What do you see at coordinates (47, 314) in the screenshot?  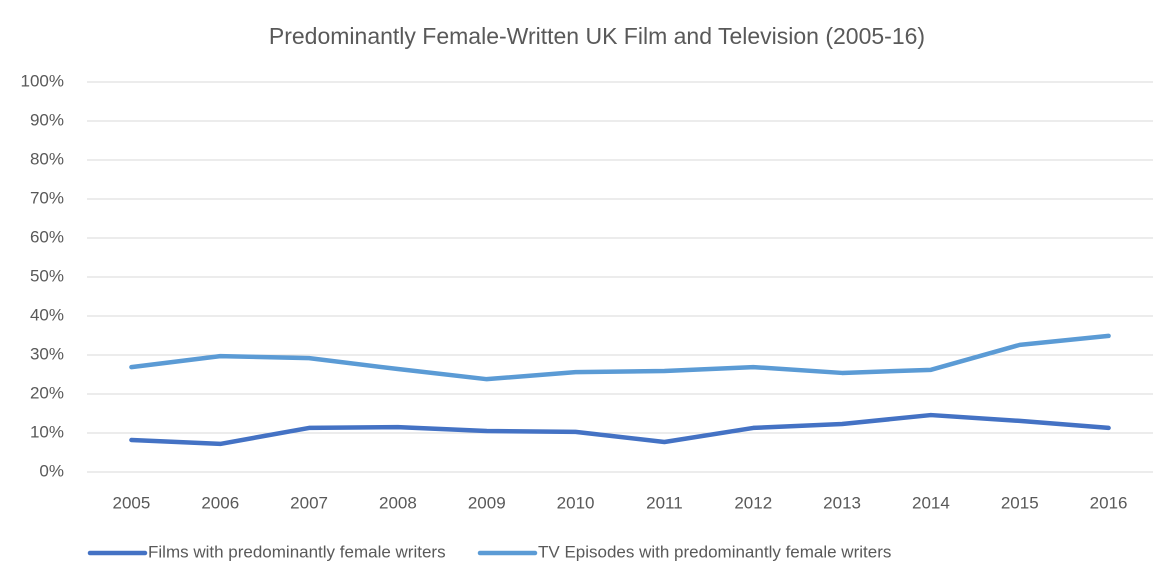 I see `y-tick-label: 40%` at bounding box center [47, 314].